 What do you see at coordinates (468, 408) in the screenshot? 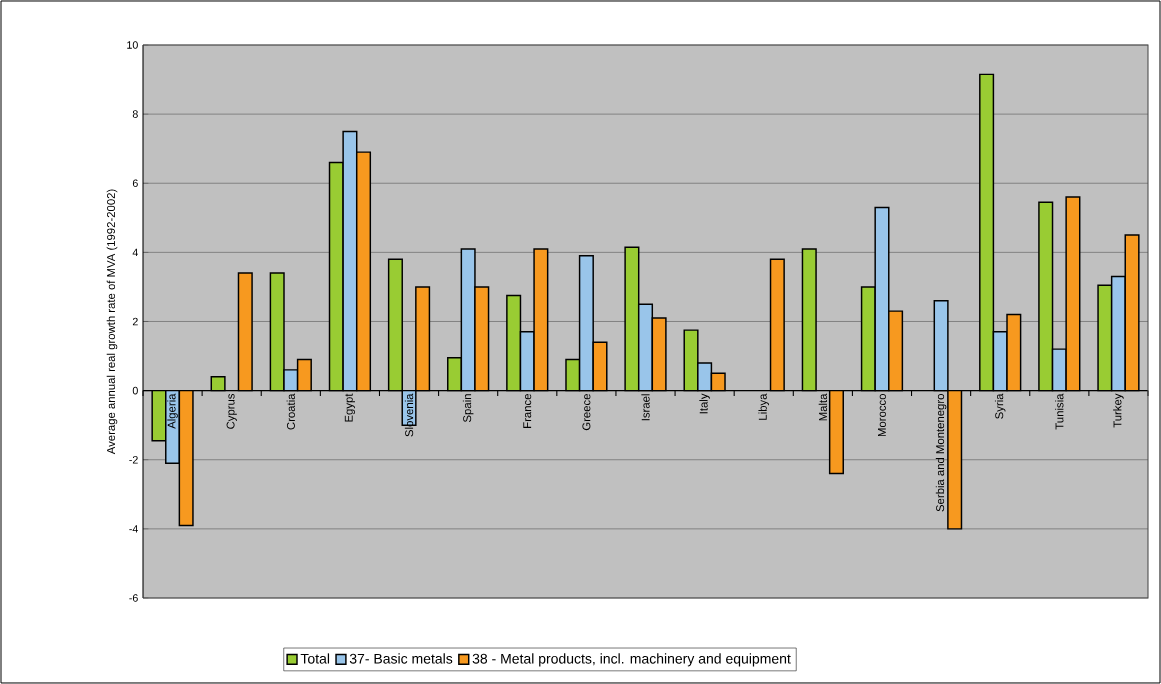
I see `x-tick-label: Spain` at bounding box center [468, 408].